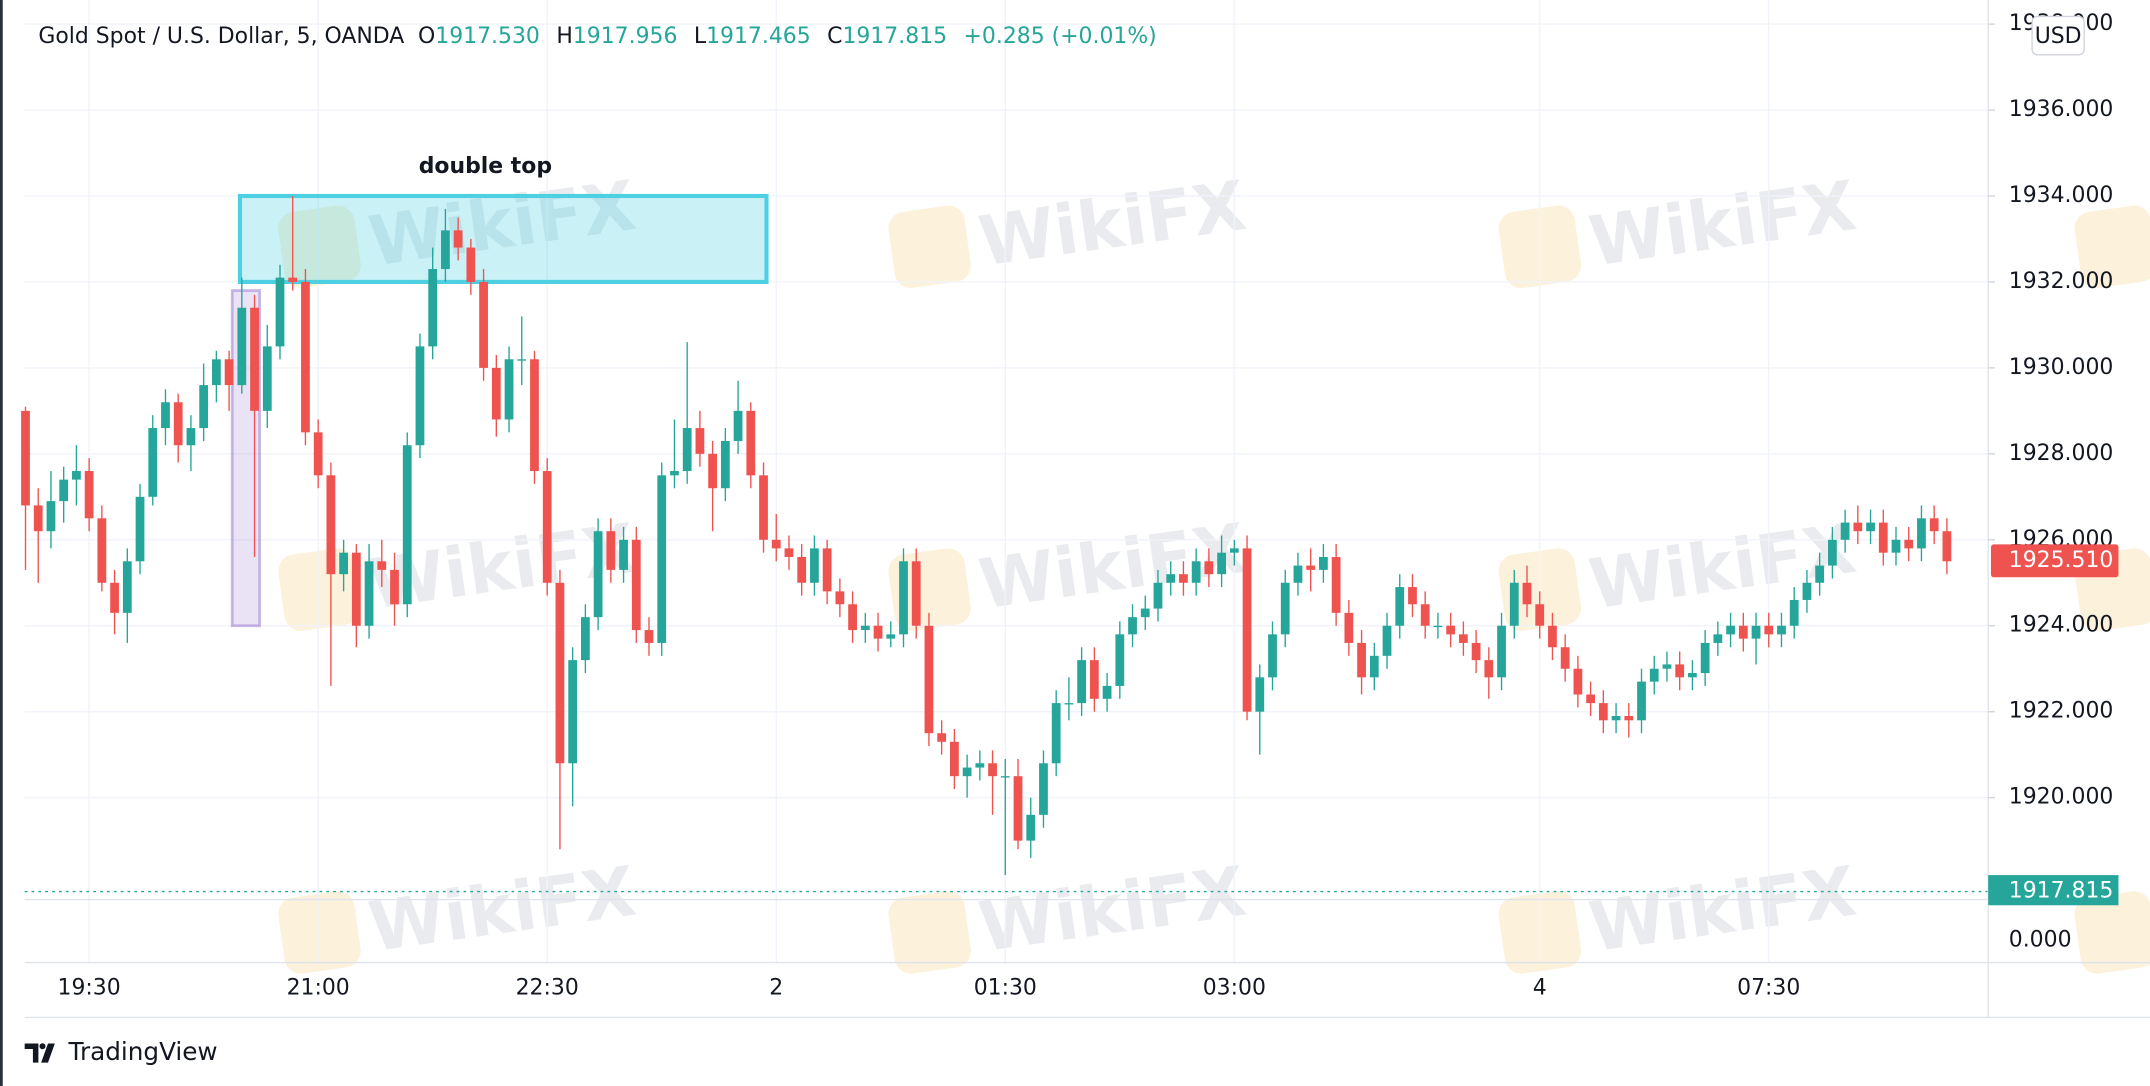 The height and width of the screenshot is (1086, 2150). I want to click on change: +0.285 (+0.01%), so click(1060, 36).